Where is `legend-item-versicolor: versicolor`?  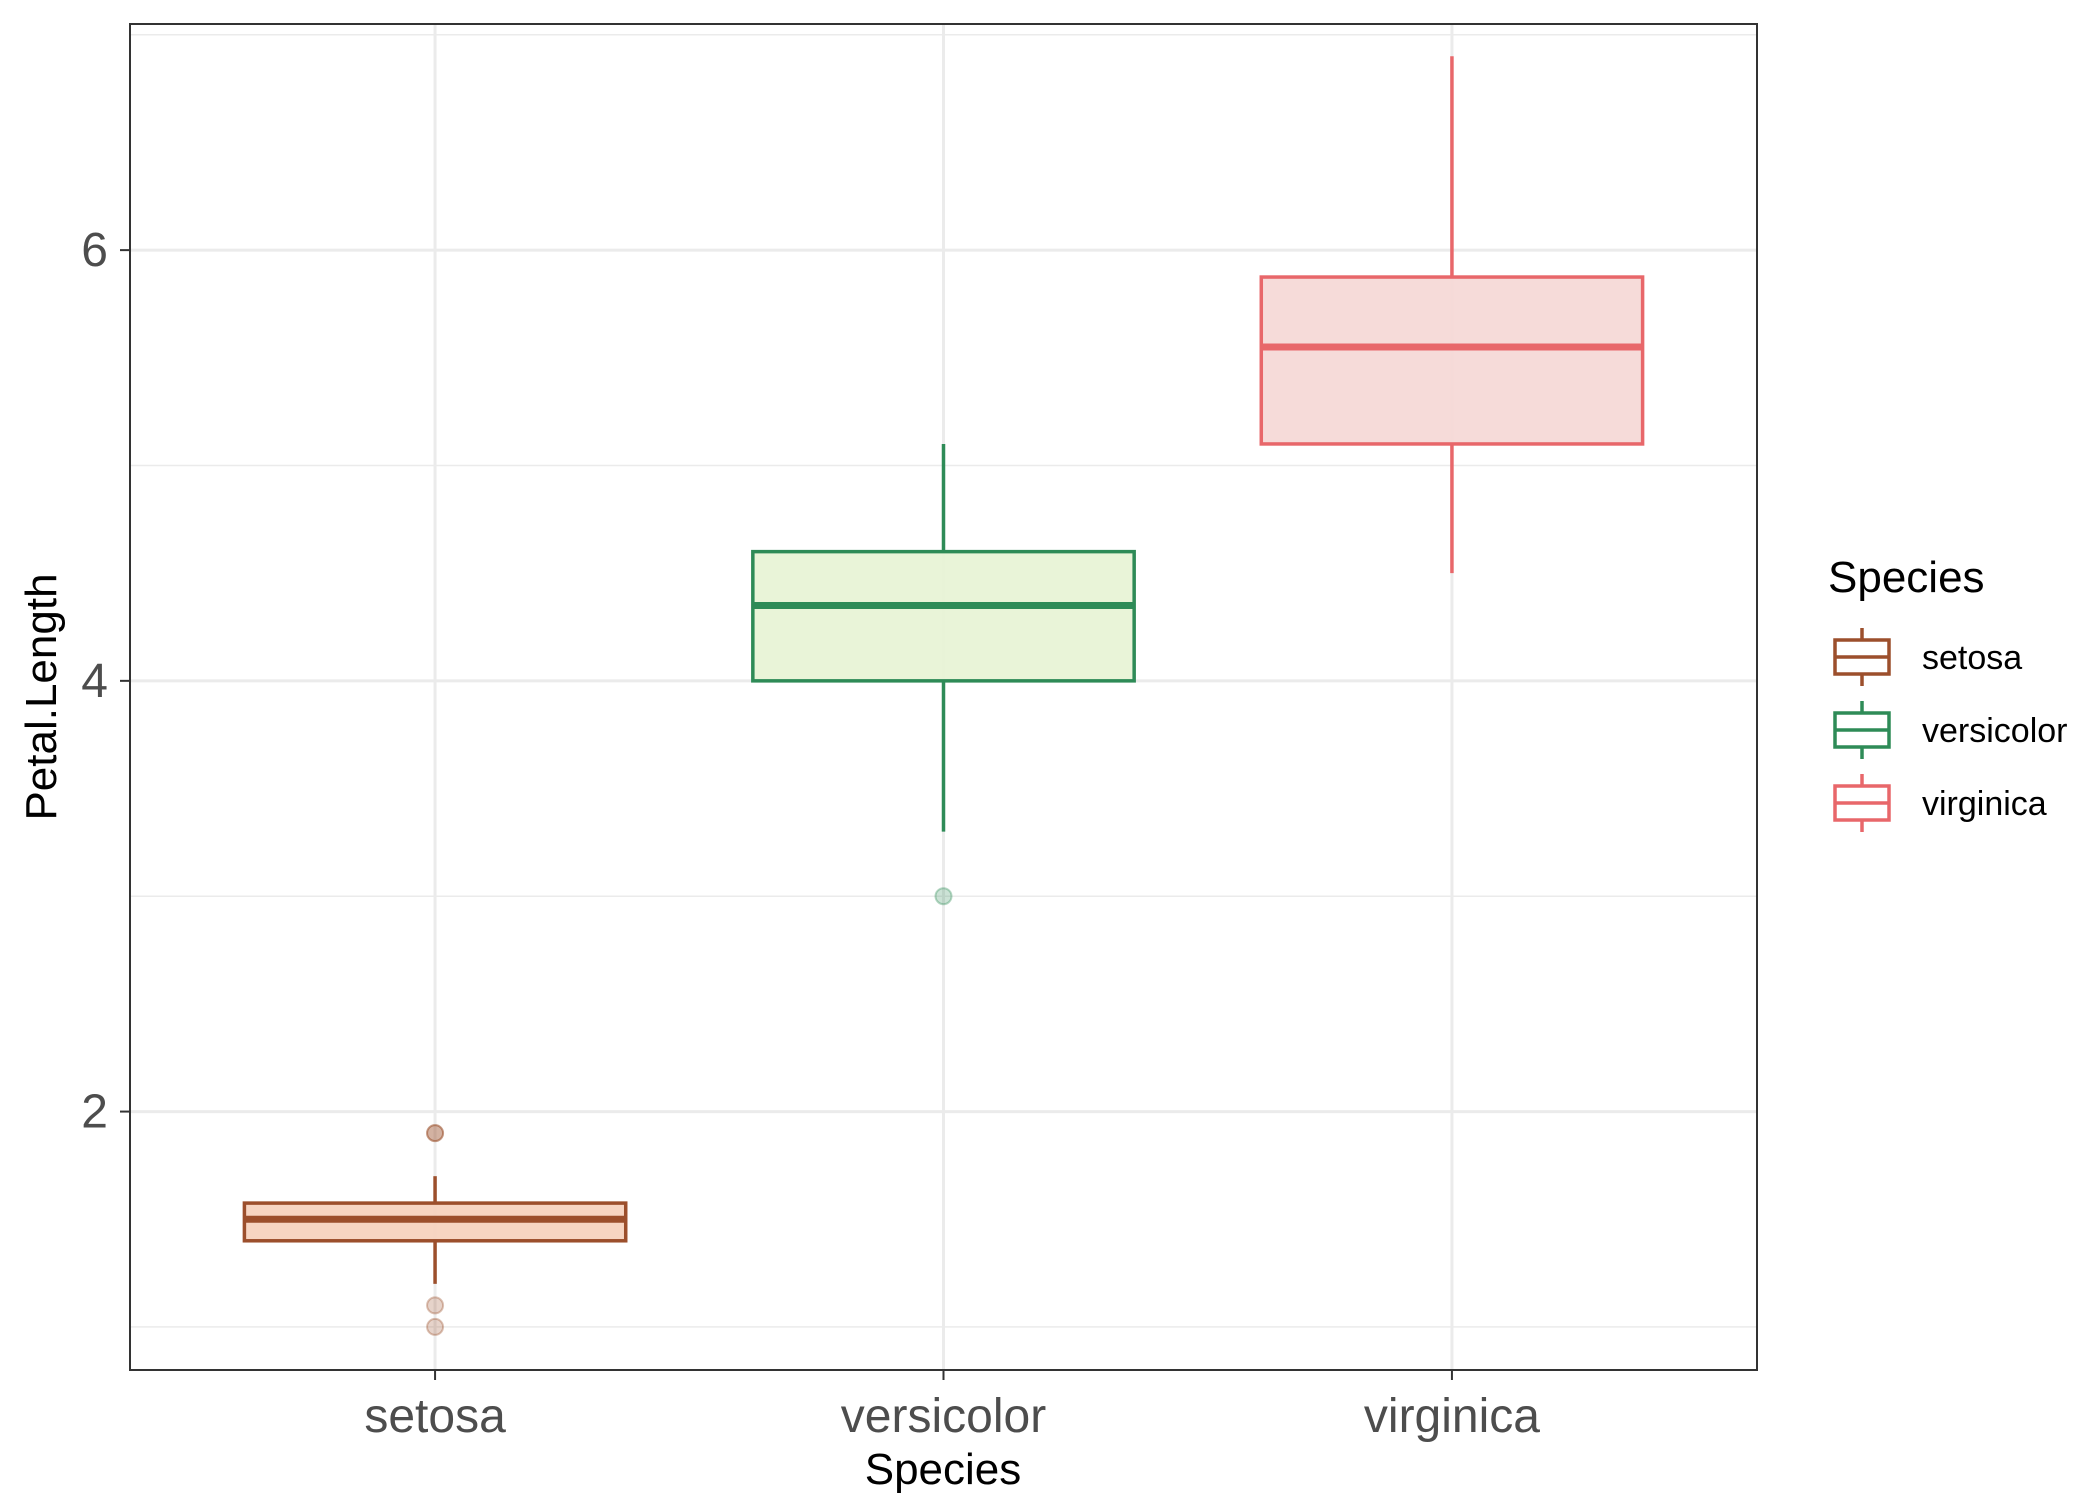 legend-item-versicolor: versicolor is located at coordinates (1950, 730).